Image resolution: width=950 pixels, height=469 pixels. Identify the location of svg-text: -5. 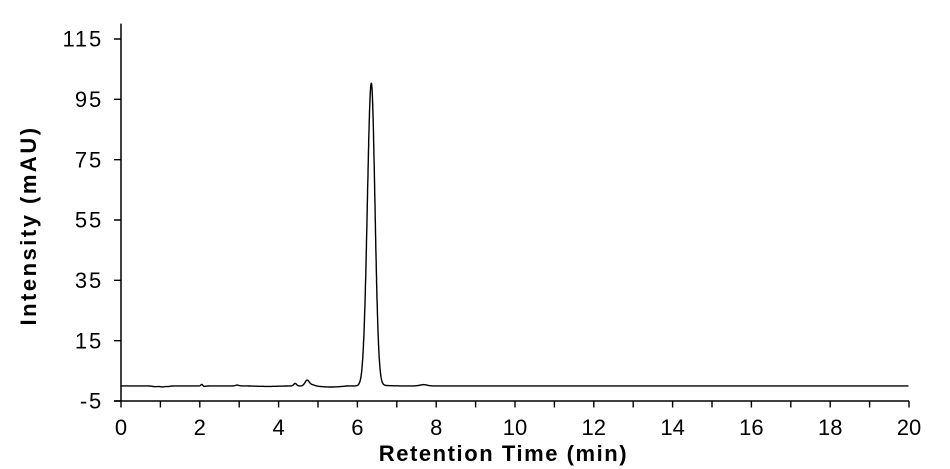
(91, 401).